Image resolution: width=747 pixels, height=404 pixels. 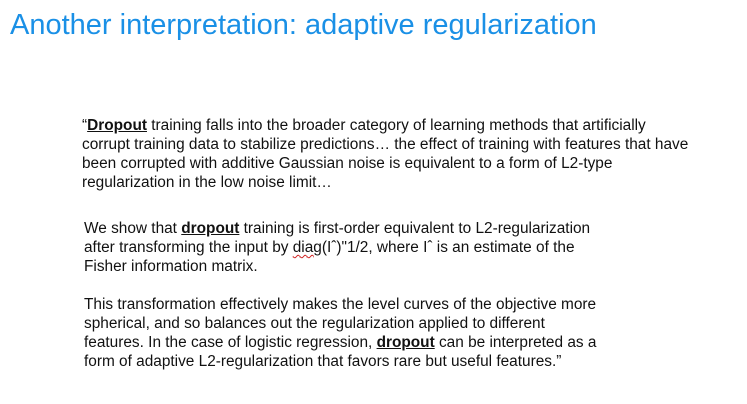 I want to click on spellcheck-word: diag, so click(x=307, y=247).